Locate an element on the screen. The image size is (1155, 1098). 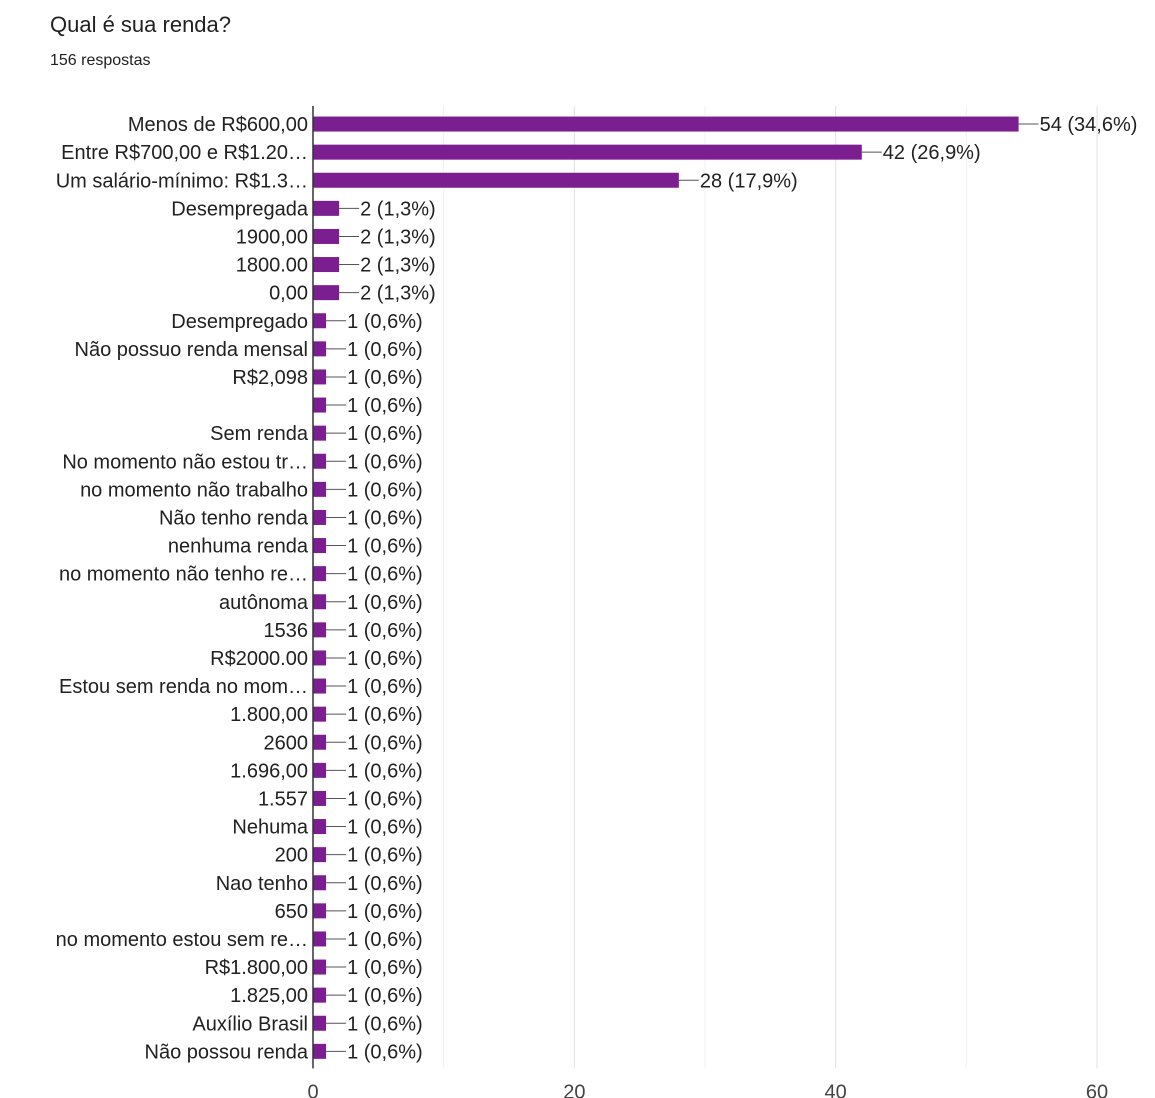
category-label: 1900,00 is located at coordinates (272, 237).